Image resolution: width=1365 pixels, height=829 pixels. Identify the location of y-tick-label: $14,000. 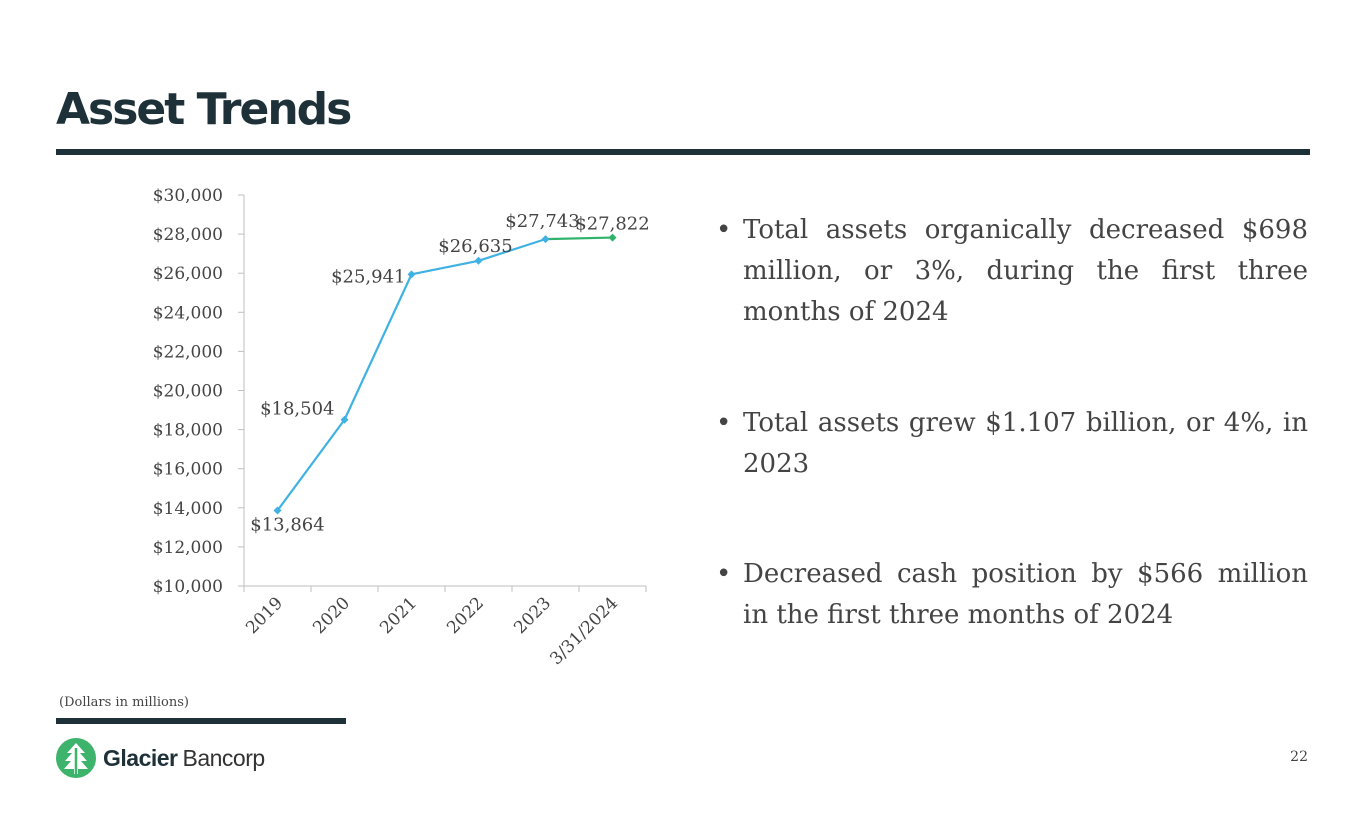
(188, 509).